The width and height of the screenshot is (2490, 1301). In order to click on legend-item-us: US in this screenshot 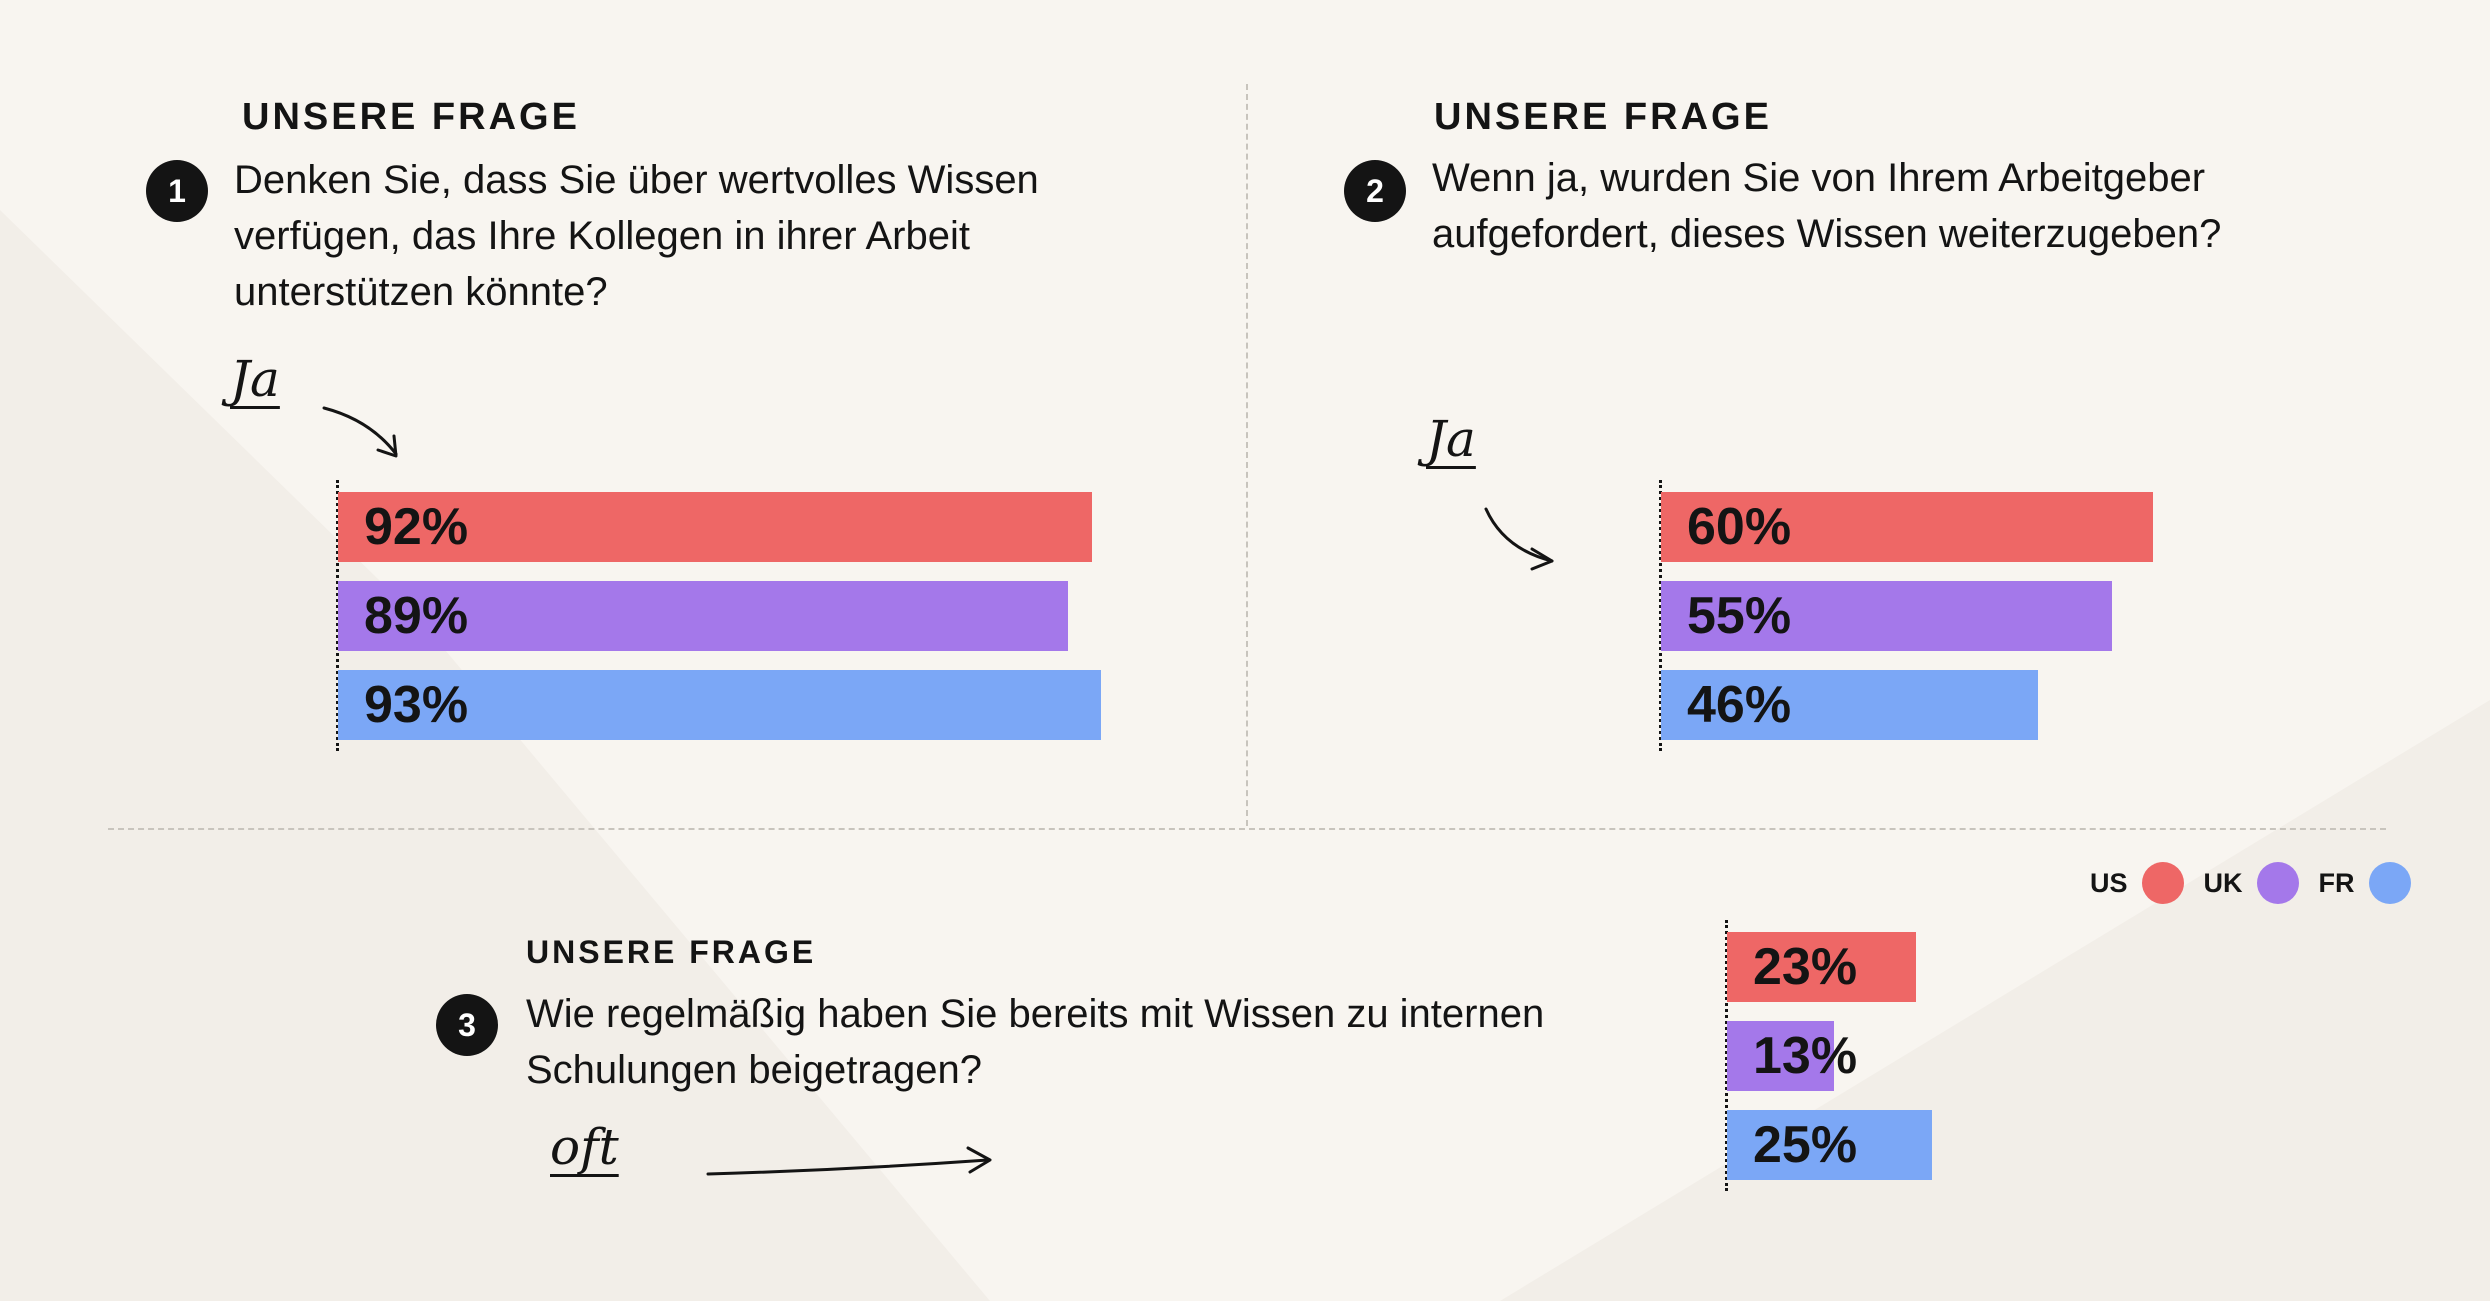, I will do `click(2137, 883)`.